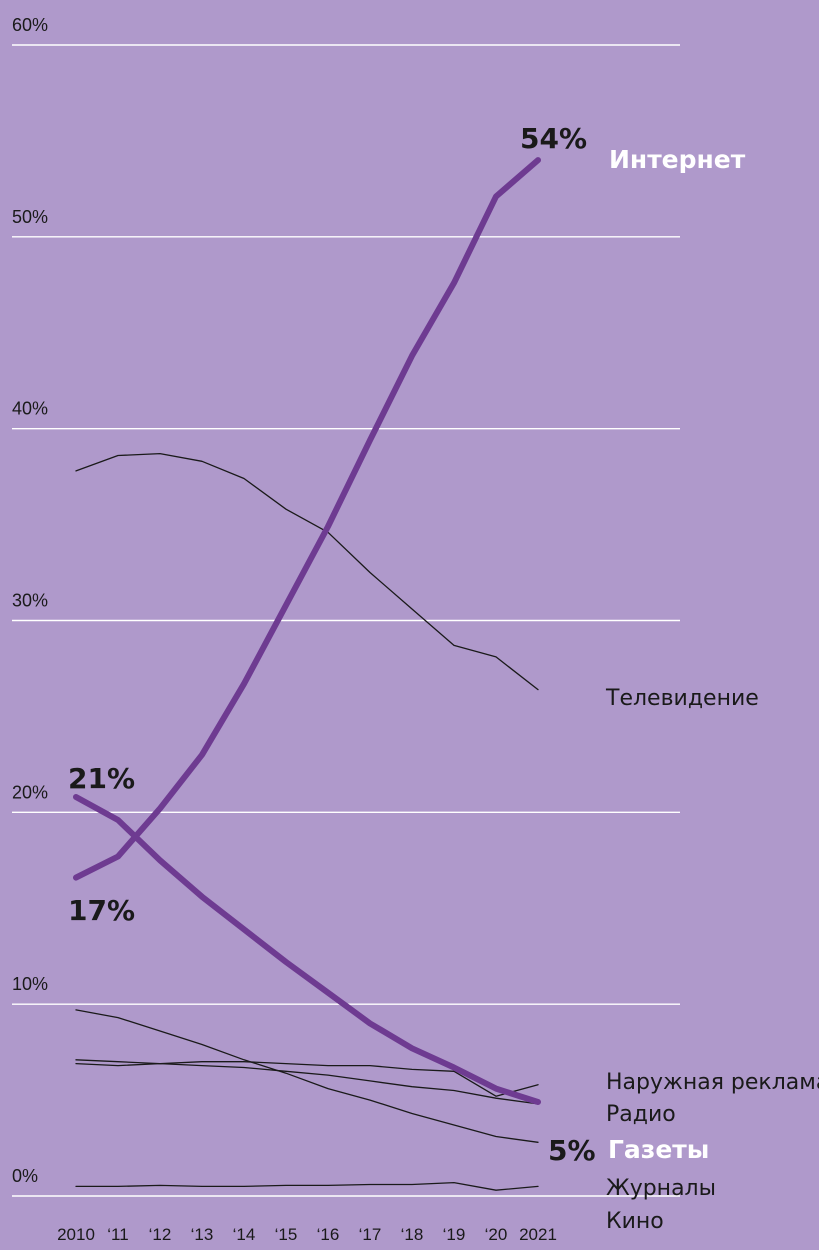 Image resolution: width=819 pixels, height=1250 pixels. What do you see at coordinates (572, 1150) in the screenshot?
I see `value-label: 5%` at bounding box center [572, 1150].